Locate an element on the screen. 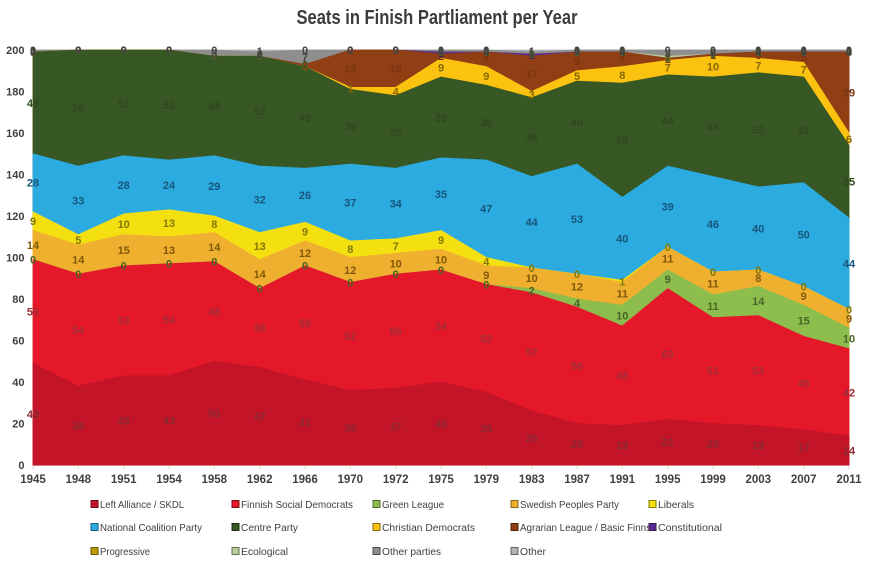  svg-text: 54 is located at coordinates (441, 327).